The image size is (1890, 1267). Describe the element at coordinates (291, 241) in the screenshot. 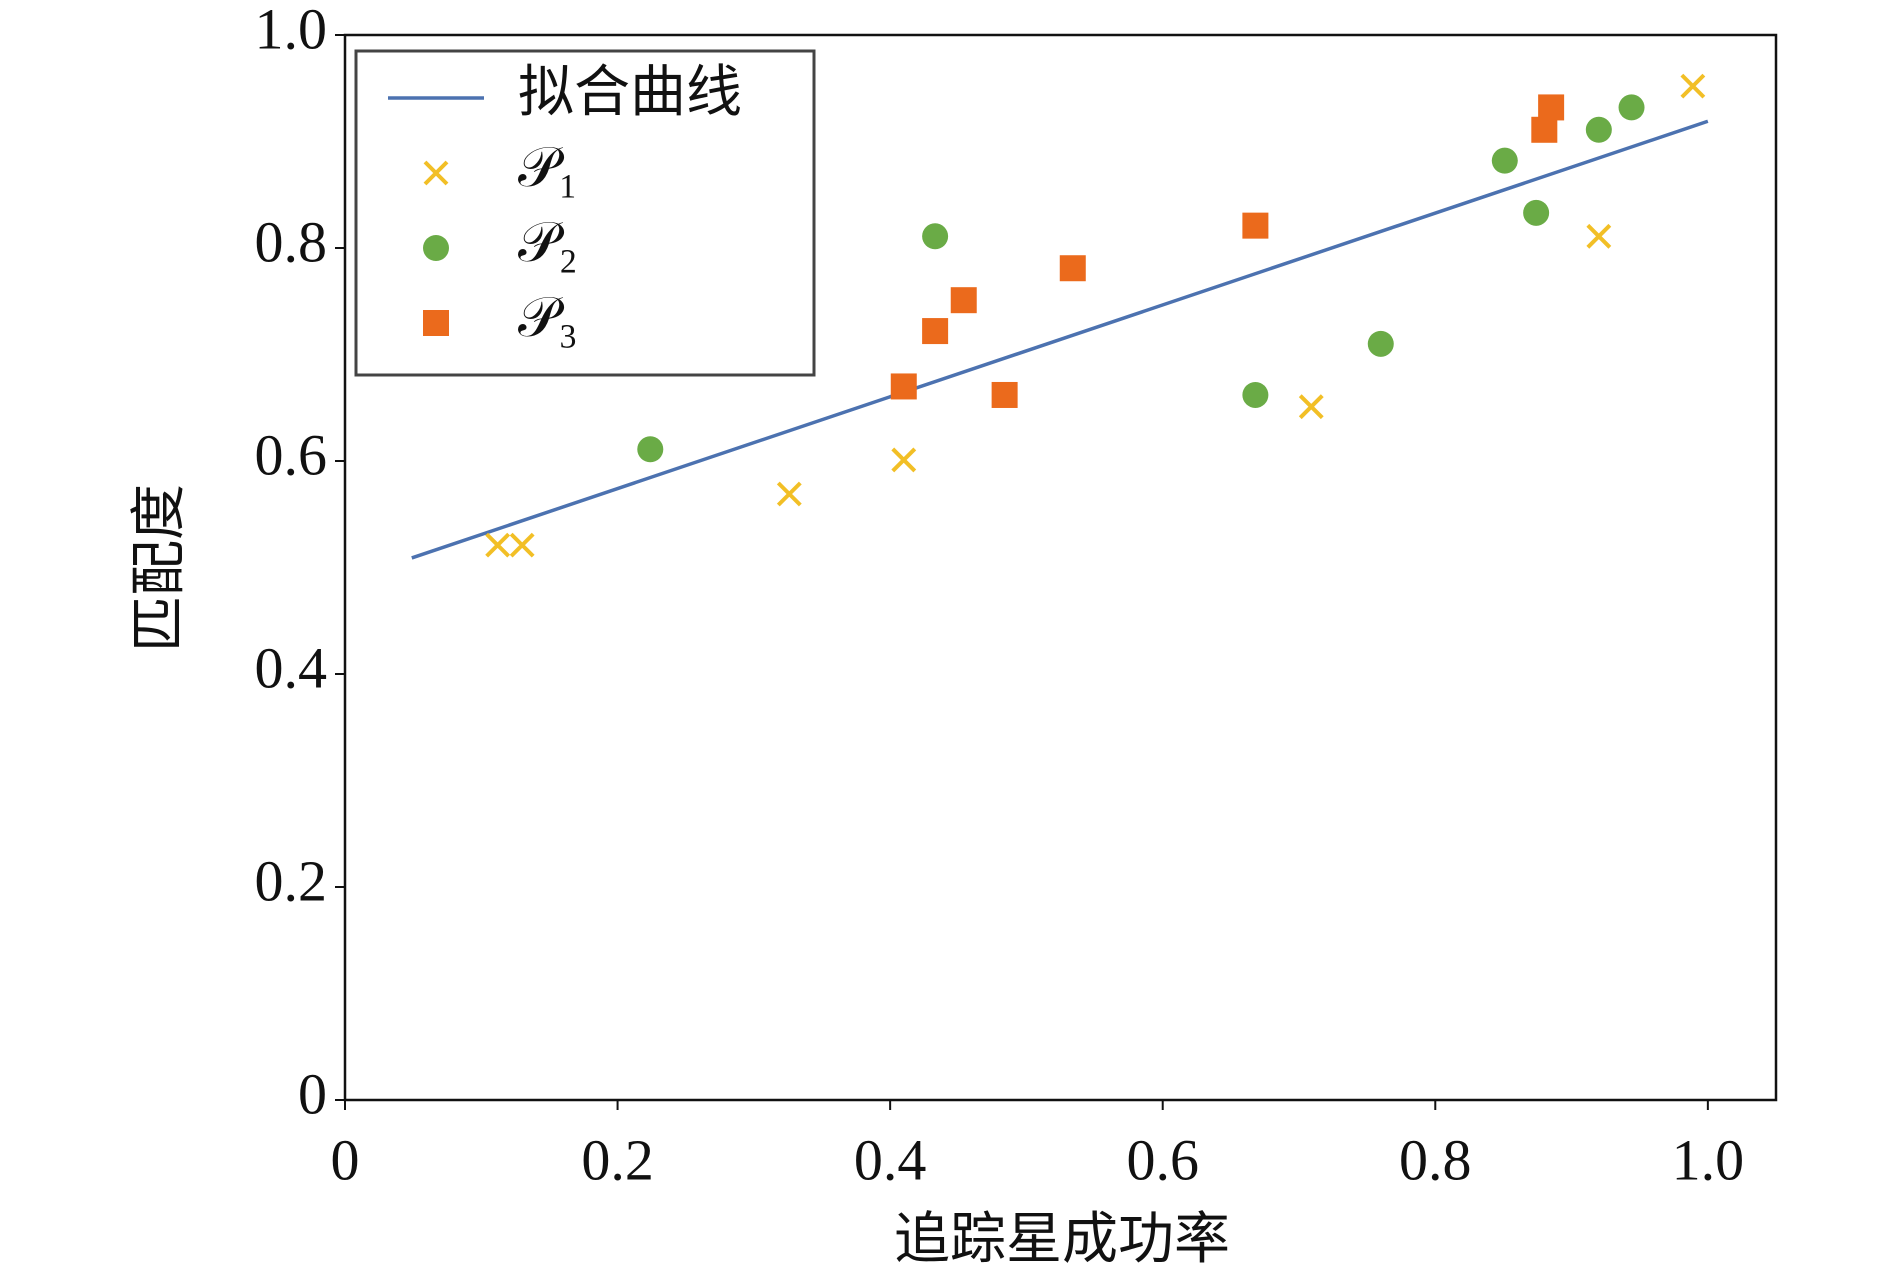

I see `y-tick-label: 0.8` at that location.